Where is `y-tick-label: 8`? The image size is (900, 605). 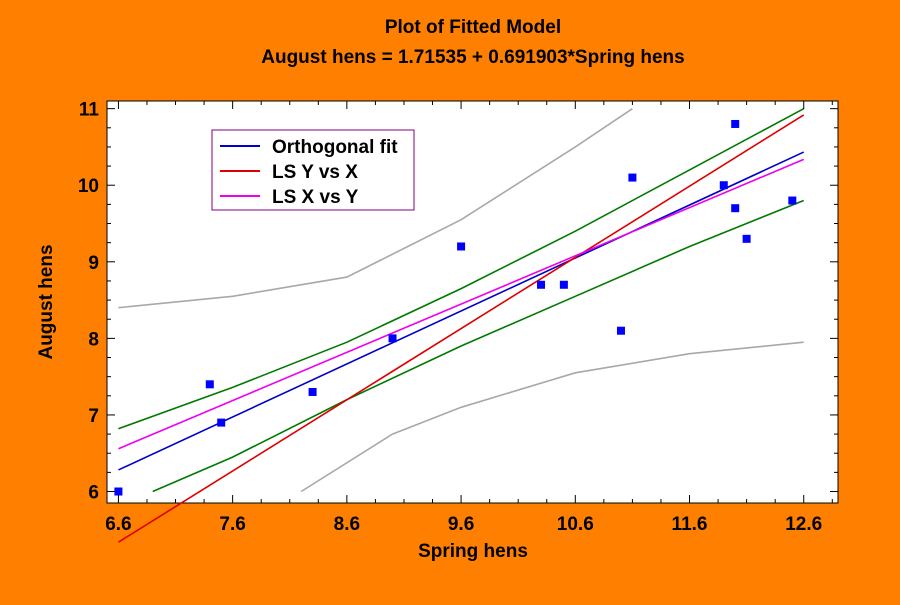 y-tick-label: 8 is located at coordinates (93, 339).